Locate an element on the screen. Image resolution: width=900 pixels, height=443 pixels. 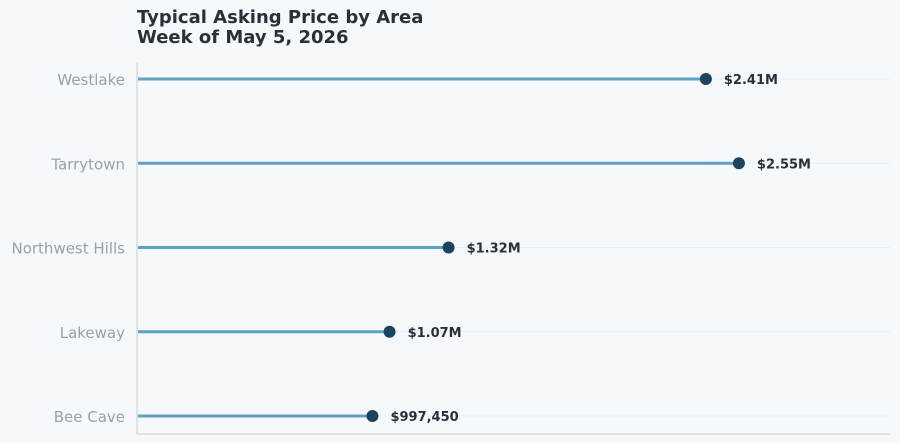
value-label-northwest-hills: $1.32M is located at coordinates (494, 249).